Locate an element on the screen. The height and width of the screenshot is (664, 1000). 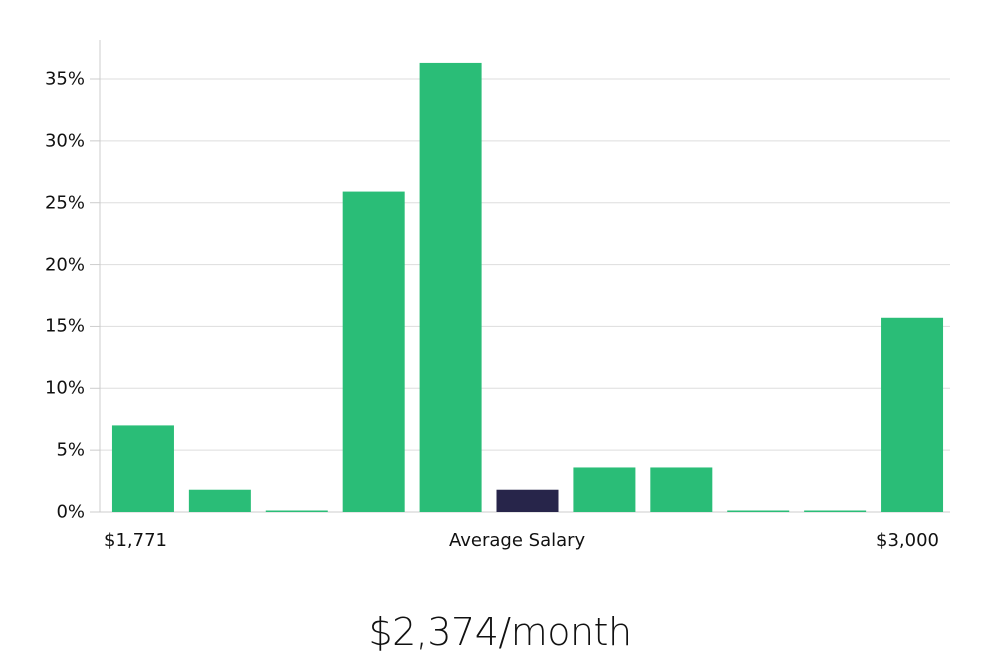
y-tick-label: 30% is located at coordinates (64, 141).